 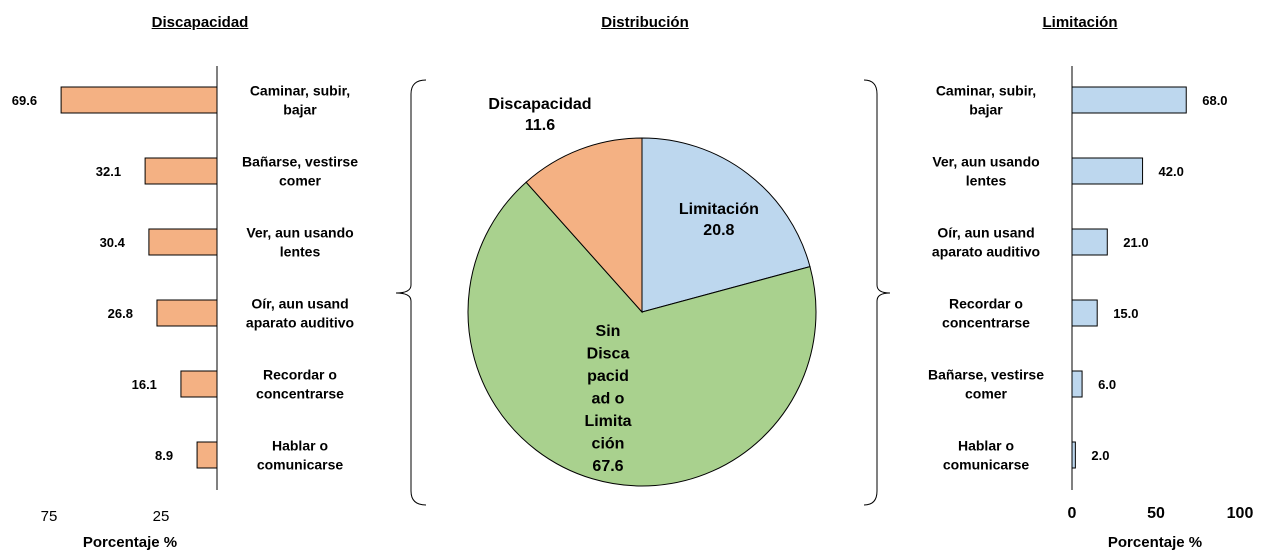 I want to click on left-brace, so click(x=411, y=292).